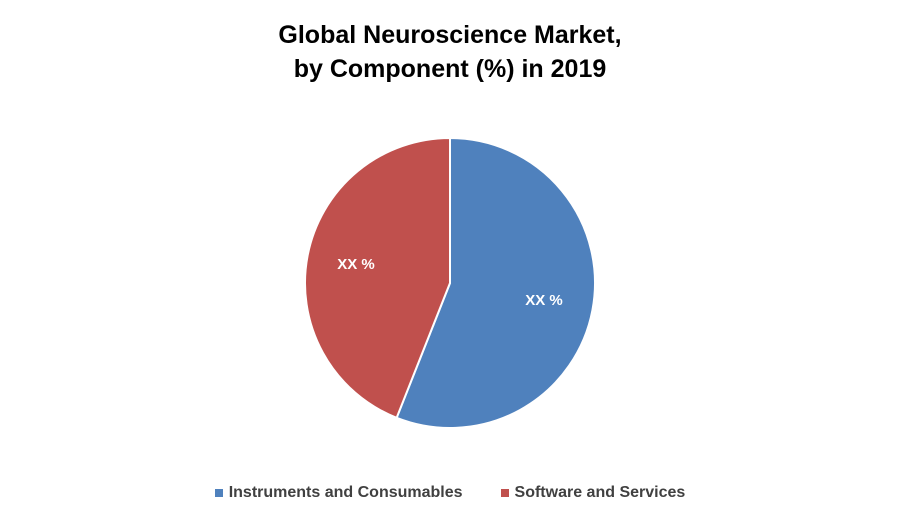  I want to click on slice-label-instruments: XX %, so click(544, 300).